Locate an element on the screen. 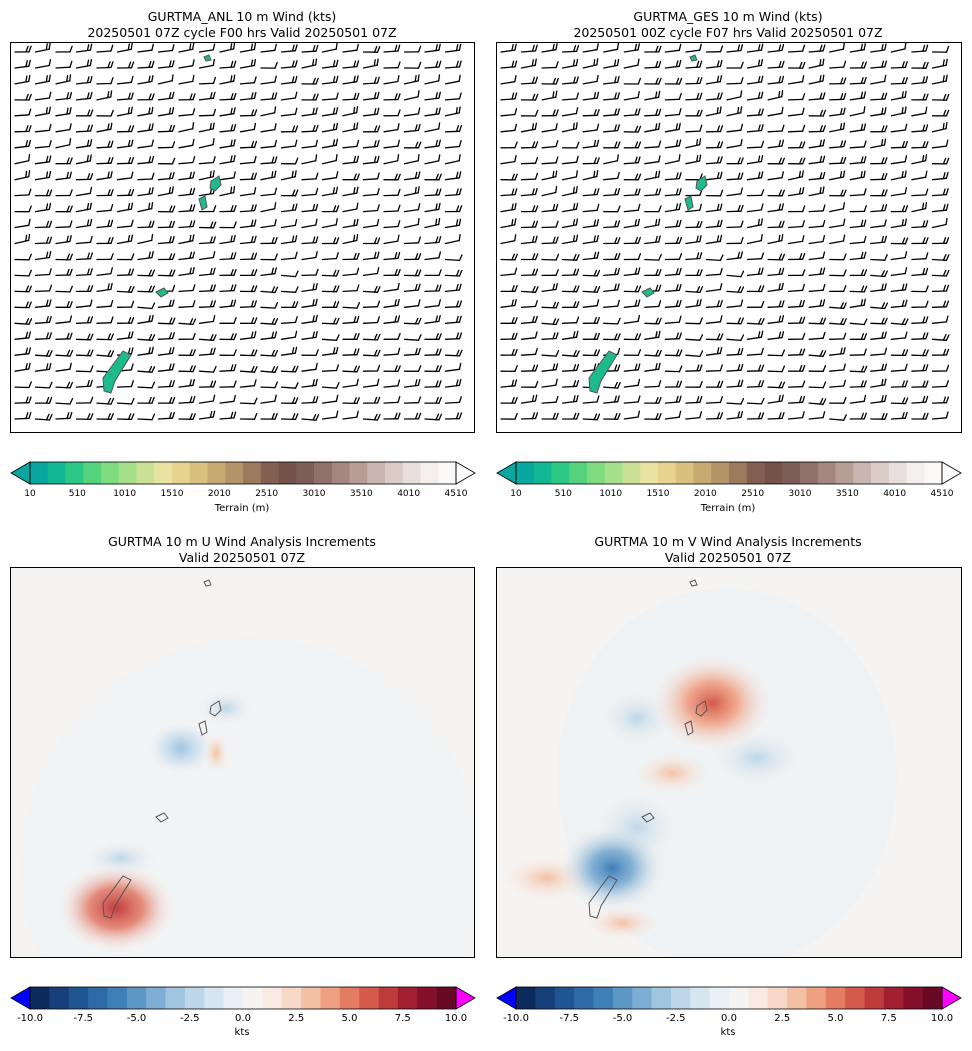 The height and width of the screenshot is (1051, 972). colorbar-tick-label: 5.0 is located at coordinates (835, 1018).